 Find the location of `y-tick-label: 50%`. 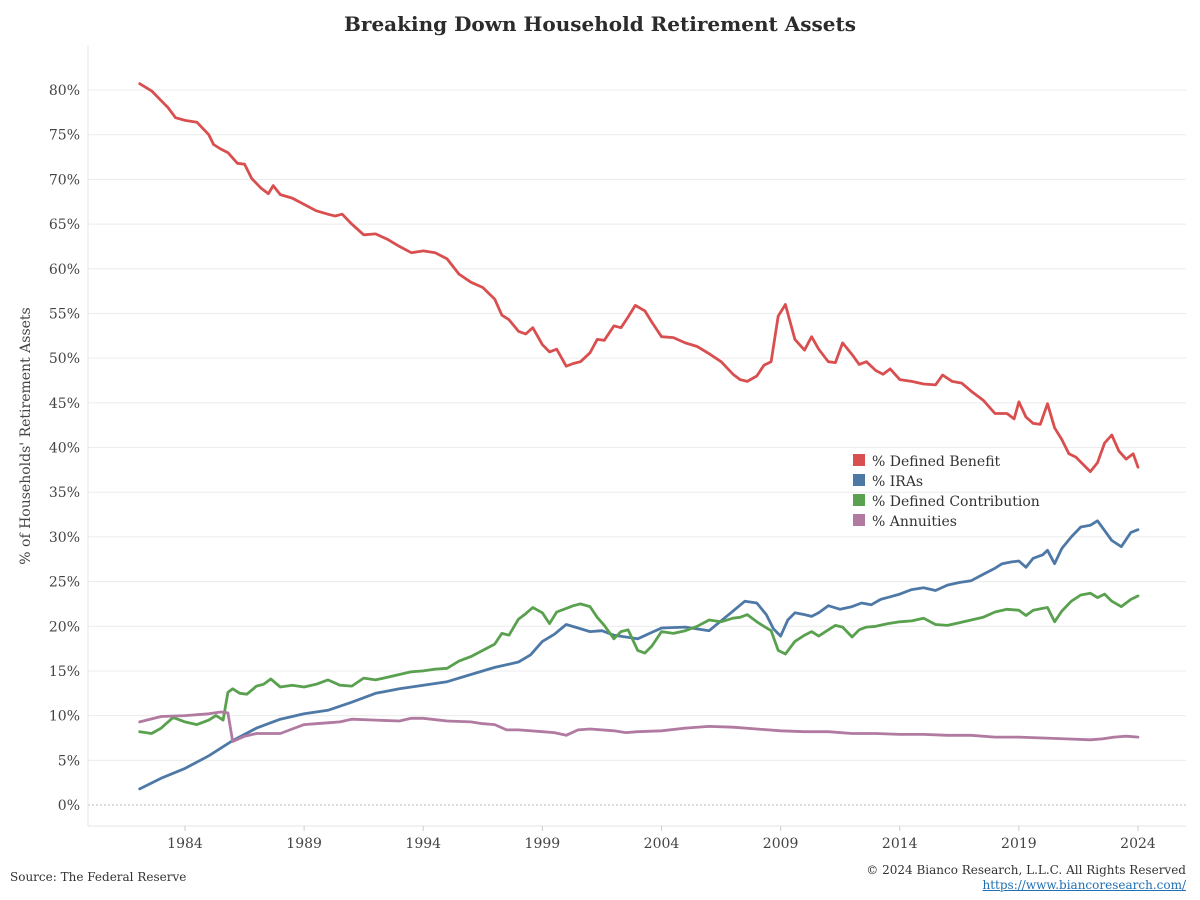

y-tick-label: 50% is located at coordinates (64, 359).